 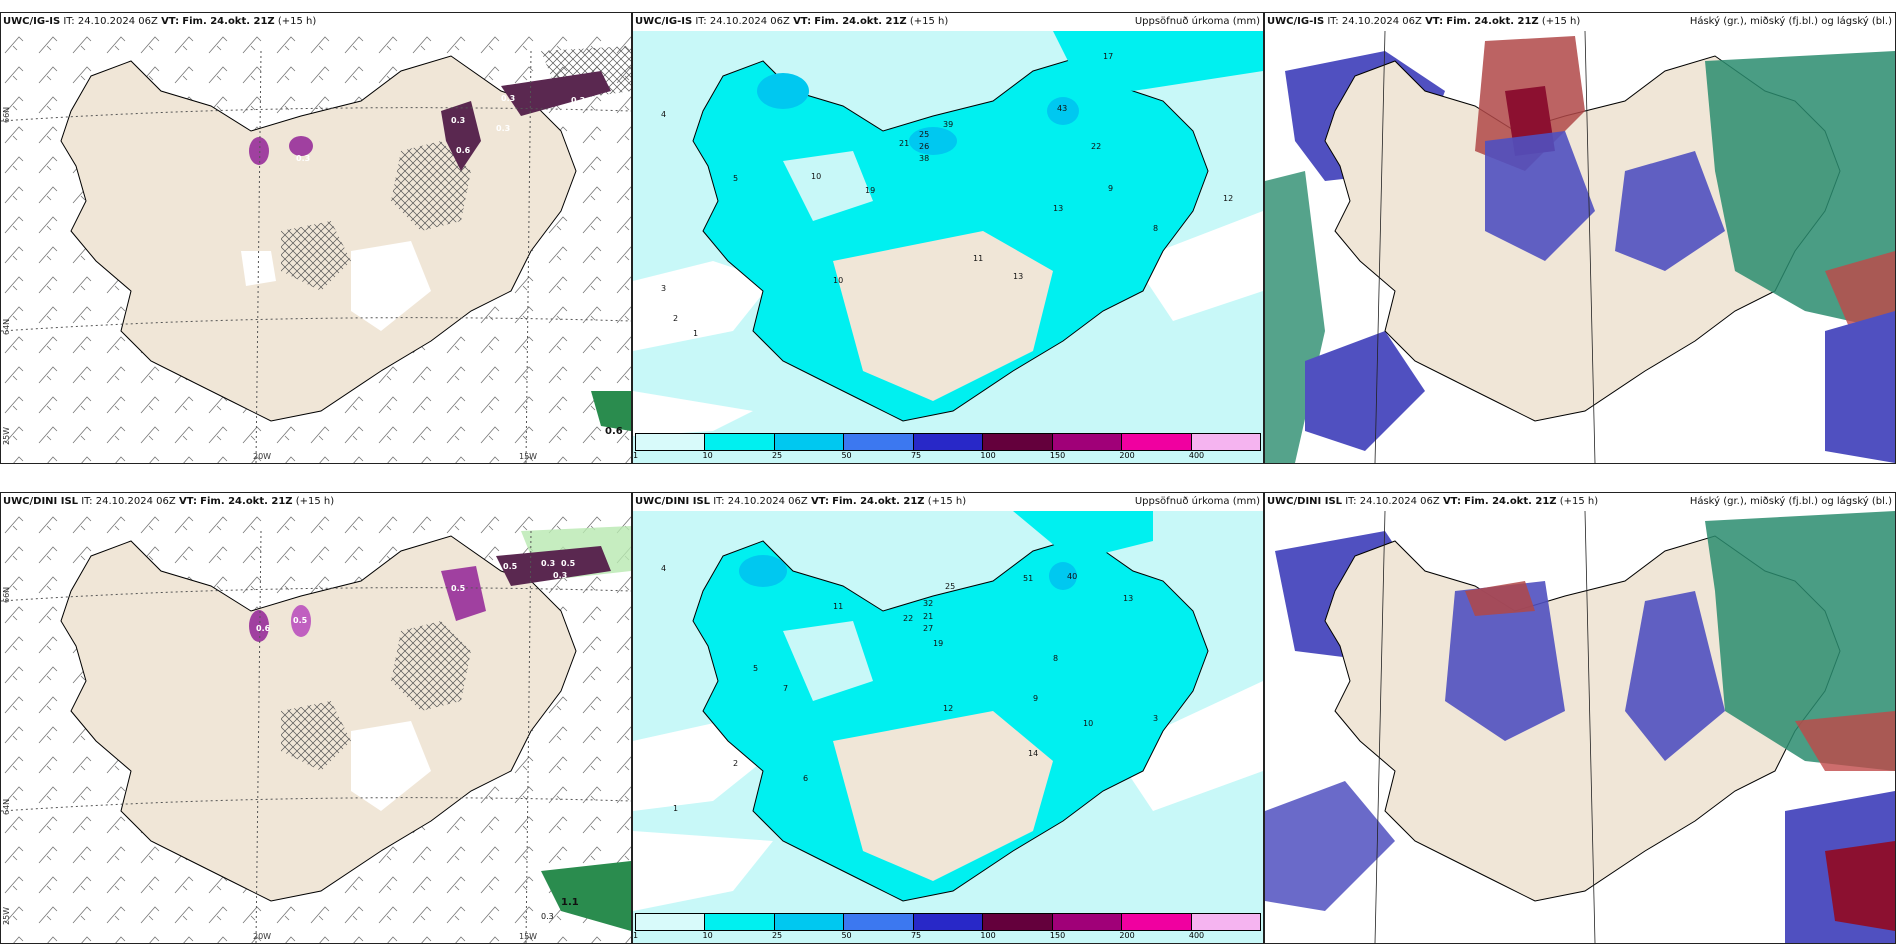 I want to click on precip-colorbar: 1 10 25 50 75 100 150 200 400, so click(x=947, y=446).